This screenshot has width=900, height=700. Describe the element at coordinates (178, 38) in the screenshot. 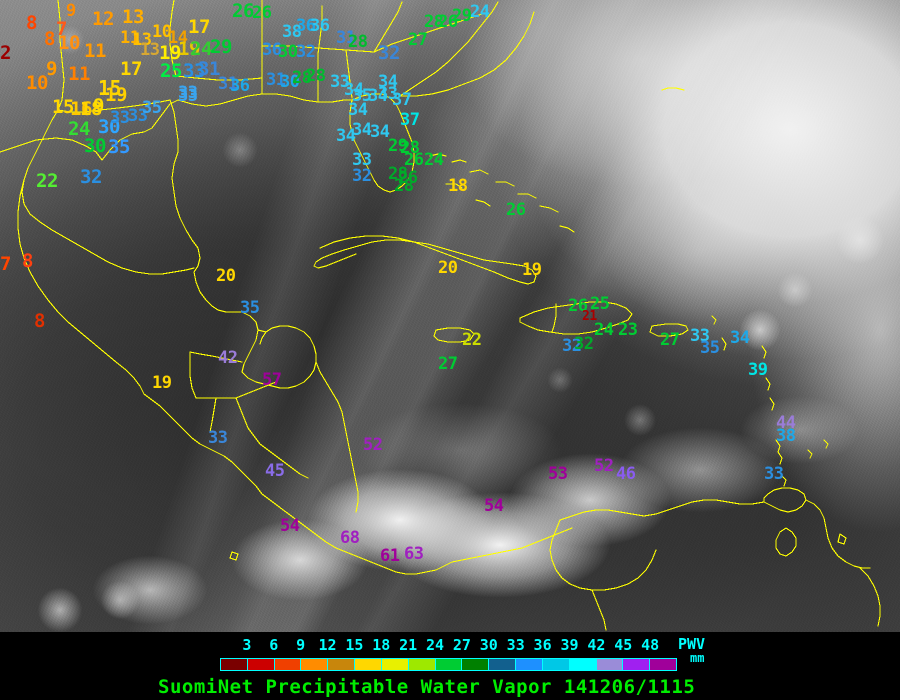

I see `station-pwv-value: 14` at that location.